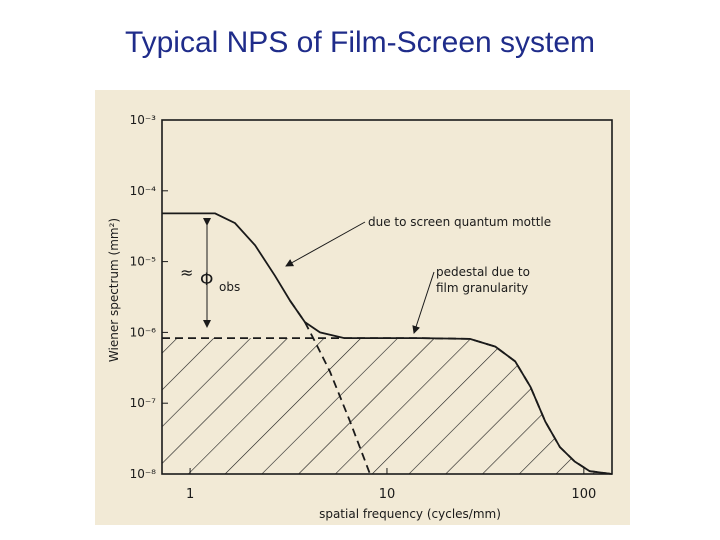 The image size is (720, 540). Describe the element at coordinates (410, 514) in the screenshot. I see `x-axis-label: spatial frequency (cycles/mm)` at that location.